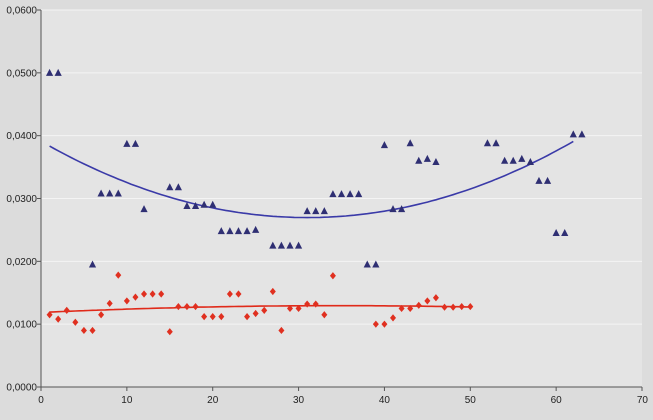  I want to click on x-tick-label: 30, so click(299, 400).